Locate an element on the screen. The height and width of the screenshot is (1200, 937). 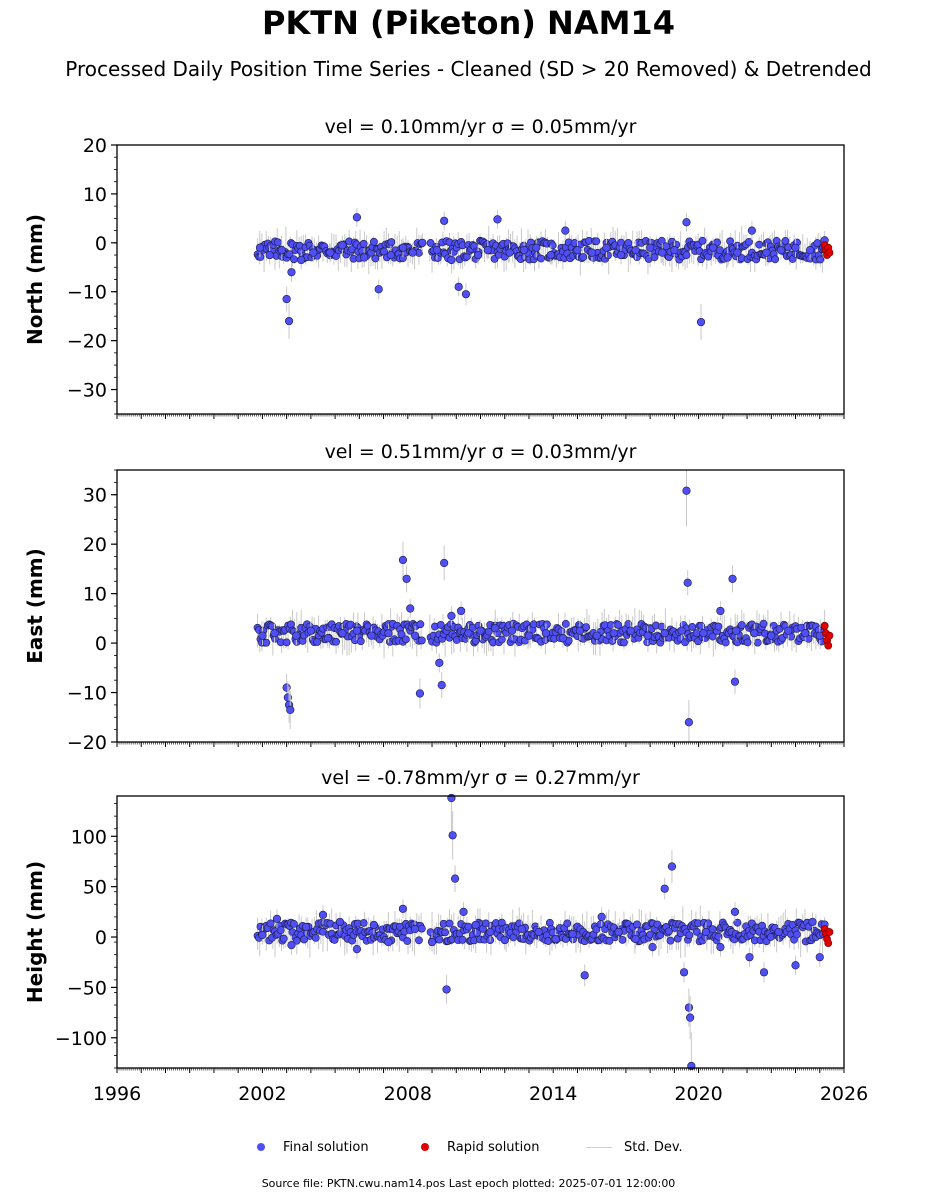
legend: Final solution Rapid solution Std. Dev. is located at coordinates (468, 1147).